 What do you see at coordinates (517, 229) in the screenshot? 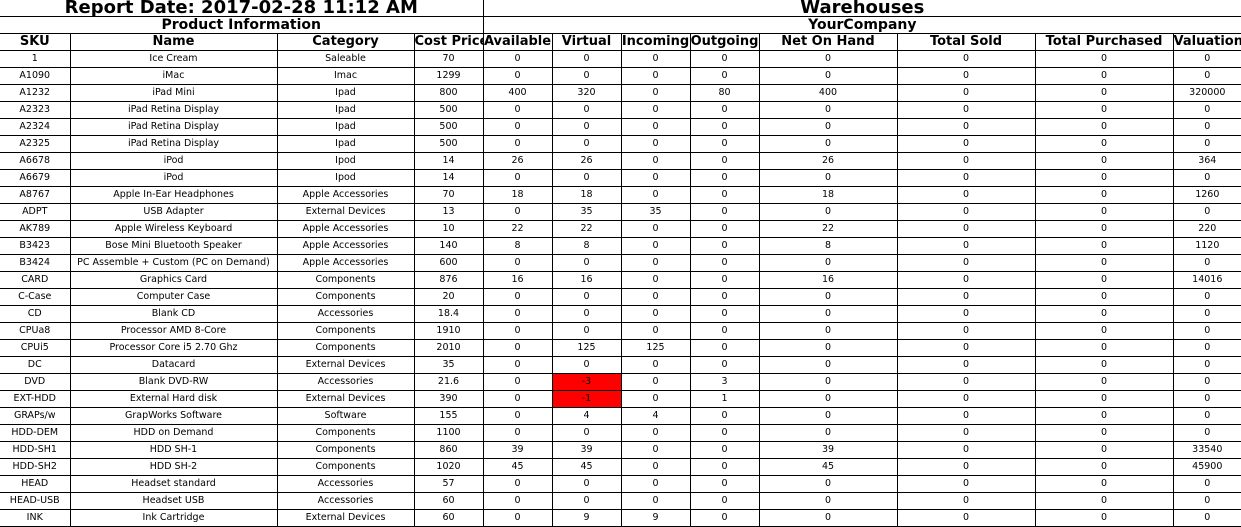
I see `cell-available: 22` at bounding box center [517, 229].